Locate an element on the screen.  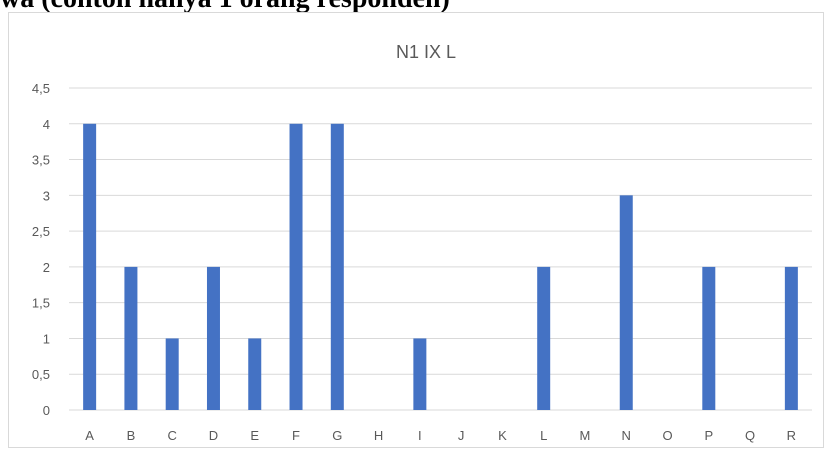
bar-c is located at coordinates (172, 374).